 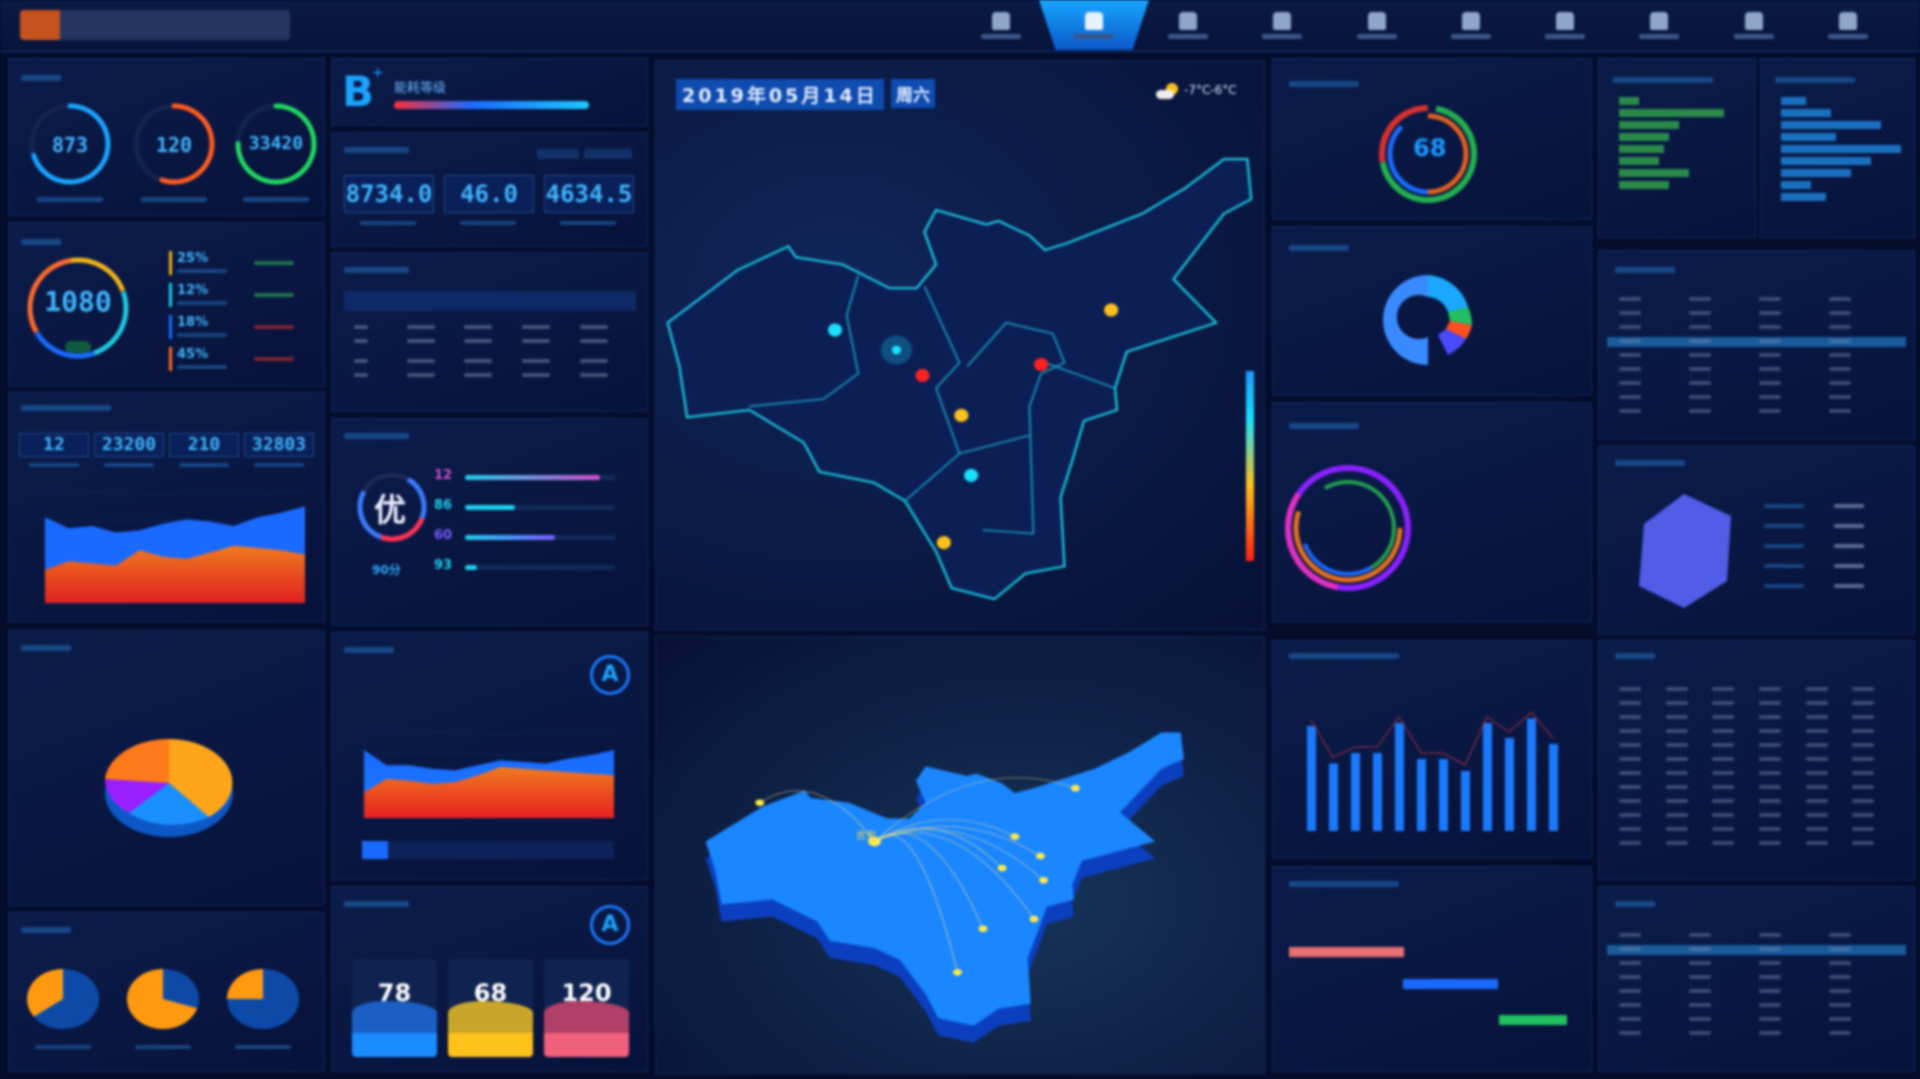 I want to click on panel-bar-chart, so click(x=1432, y=749).